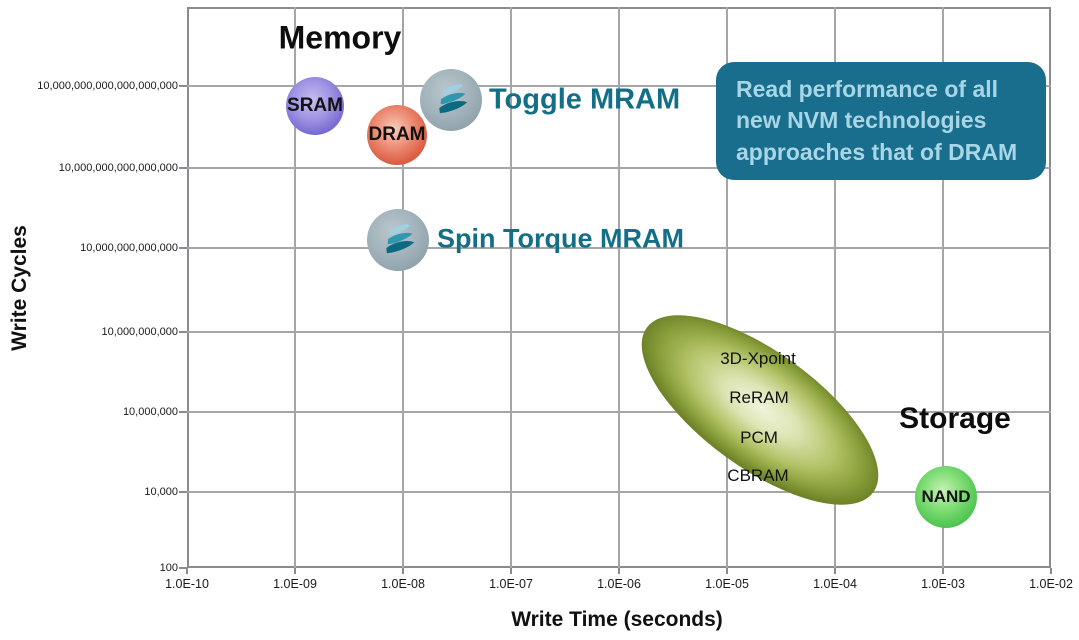 The height and width of the screenshot is (640, 1079). I want to click on x-axis-tick-label: 1.0E-10, so click(187, 584).